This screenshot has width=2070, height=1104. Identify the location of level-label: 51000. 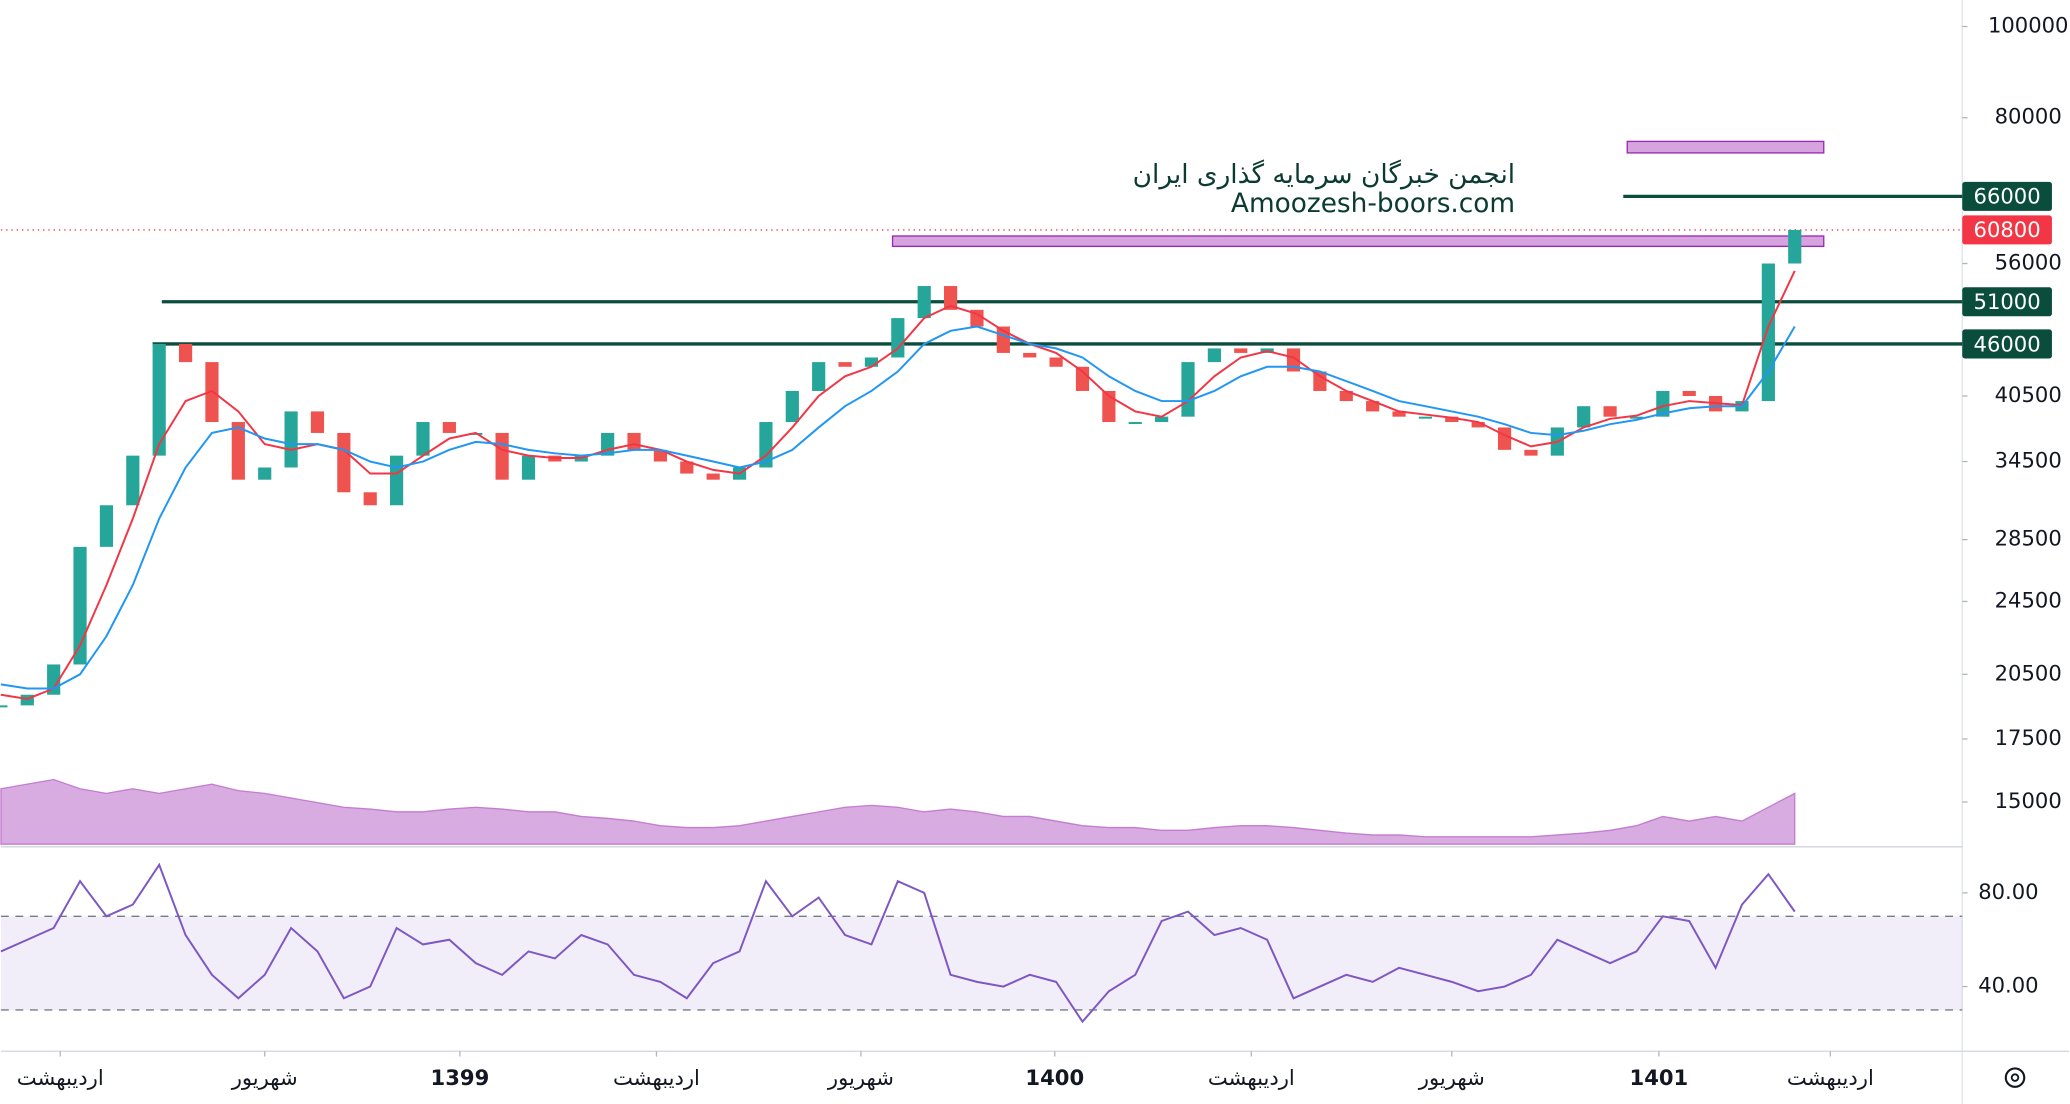
(2007, 301).